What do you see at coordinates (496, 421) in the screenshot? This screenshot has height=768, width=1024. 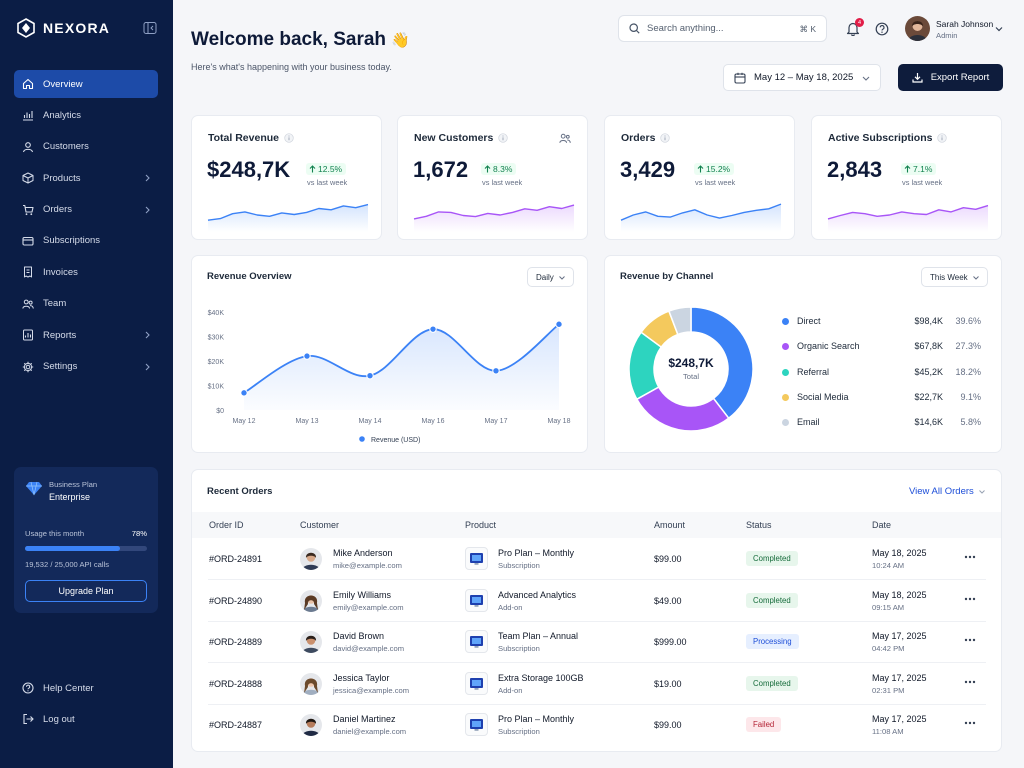 I see `x-tick-label: May 17` at bounding box center [496, 421].